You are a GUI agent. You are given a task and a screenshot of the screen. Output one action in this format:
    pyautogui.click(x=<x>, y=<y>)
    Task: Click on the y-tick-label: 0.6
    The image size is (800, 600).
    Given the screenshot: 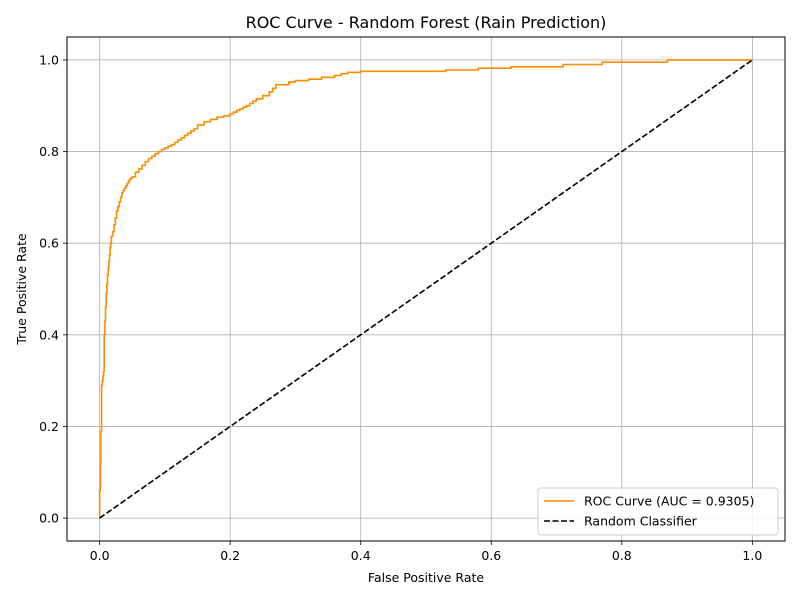 What is the action you would take?
    pyautogui.click(x=49, y=243)
    